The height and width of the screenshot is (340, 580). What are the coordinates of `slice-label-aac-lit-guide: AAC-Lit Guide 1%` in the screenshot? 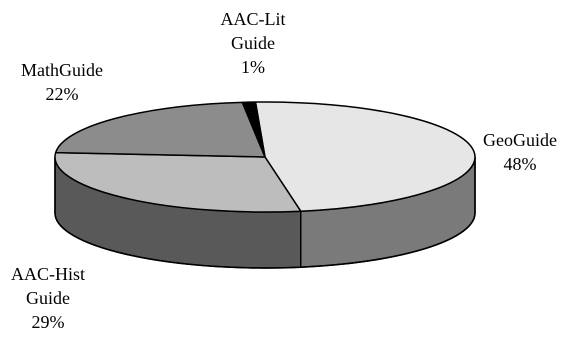 It's located at (253, 43).